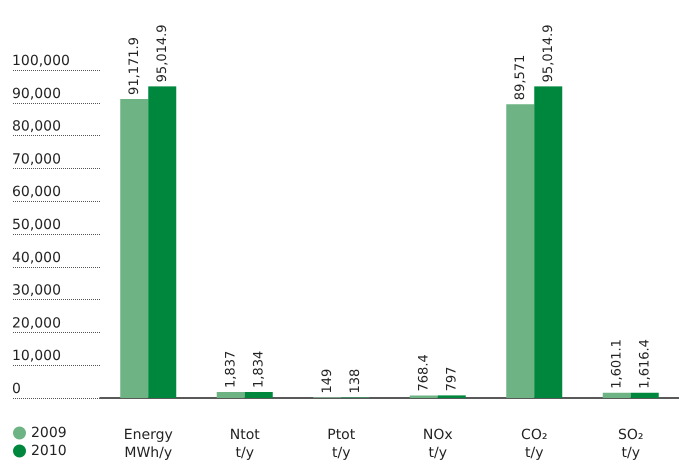 This screenshot has width=679, height=463. Describe the element at coordinates (36, 258) in the screenshot. I see `y-tick-label: 40,000` at that location.